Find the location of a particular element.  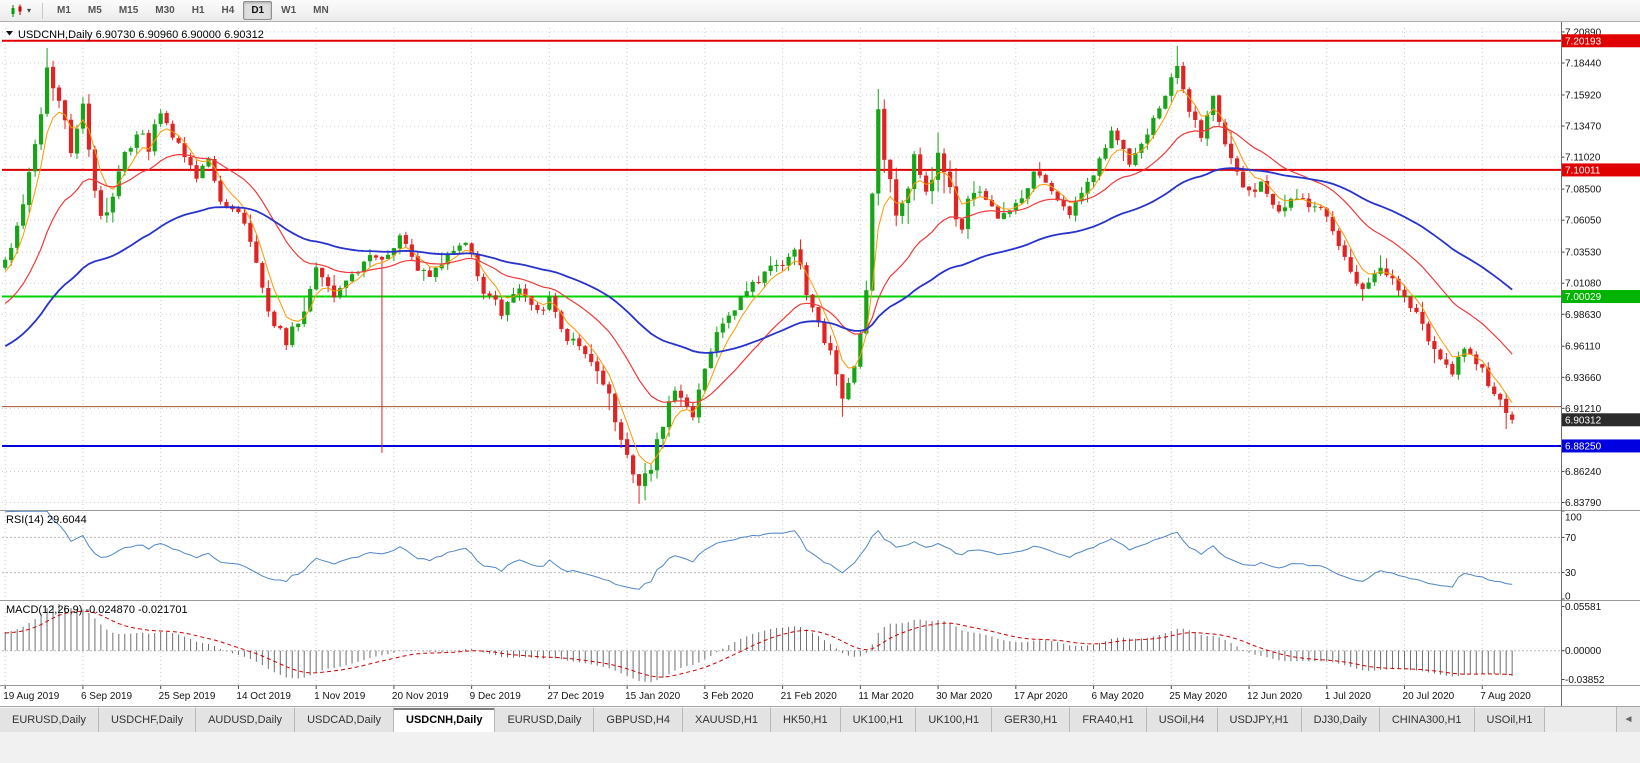

price-axis-label: 7.13470 is located at coordinates (1583, 127).